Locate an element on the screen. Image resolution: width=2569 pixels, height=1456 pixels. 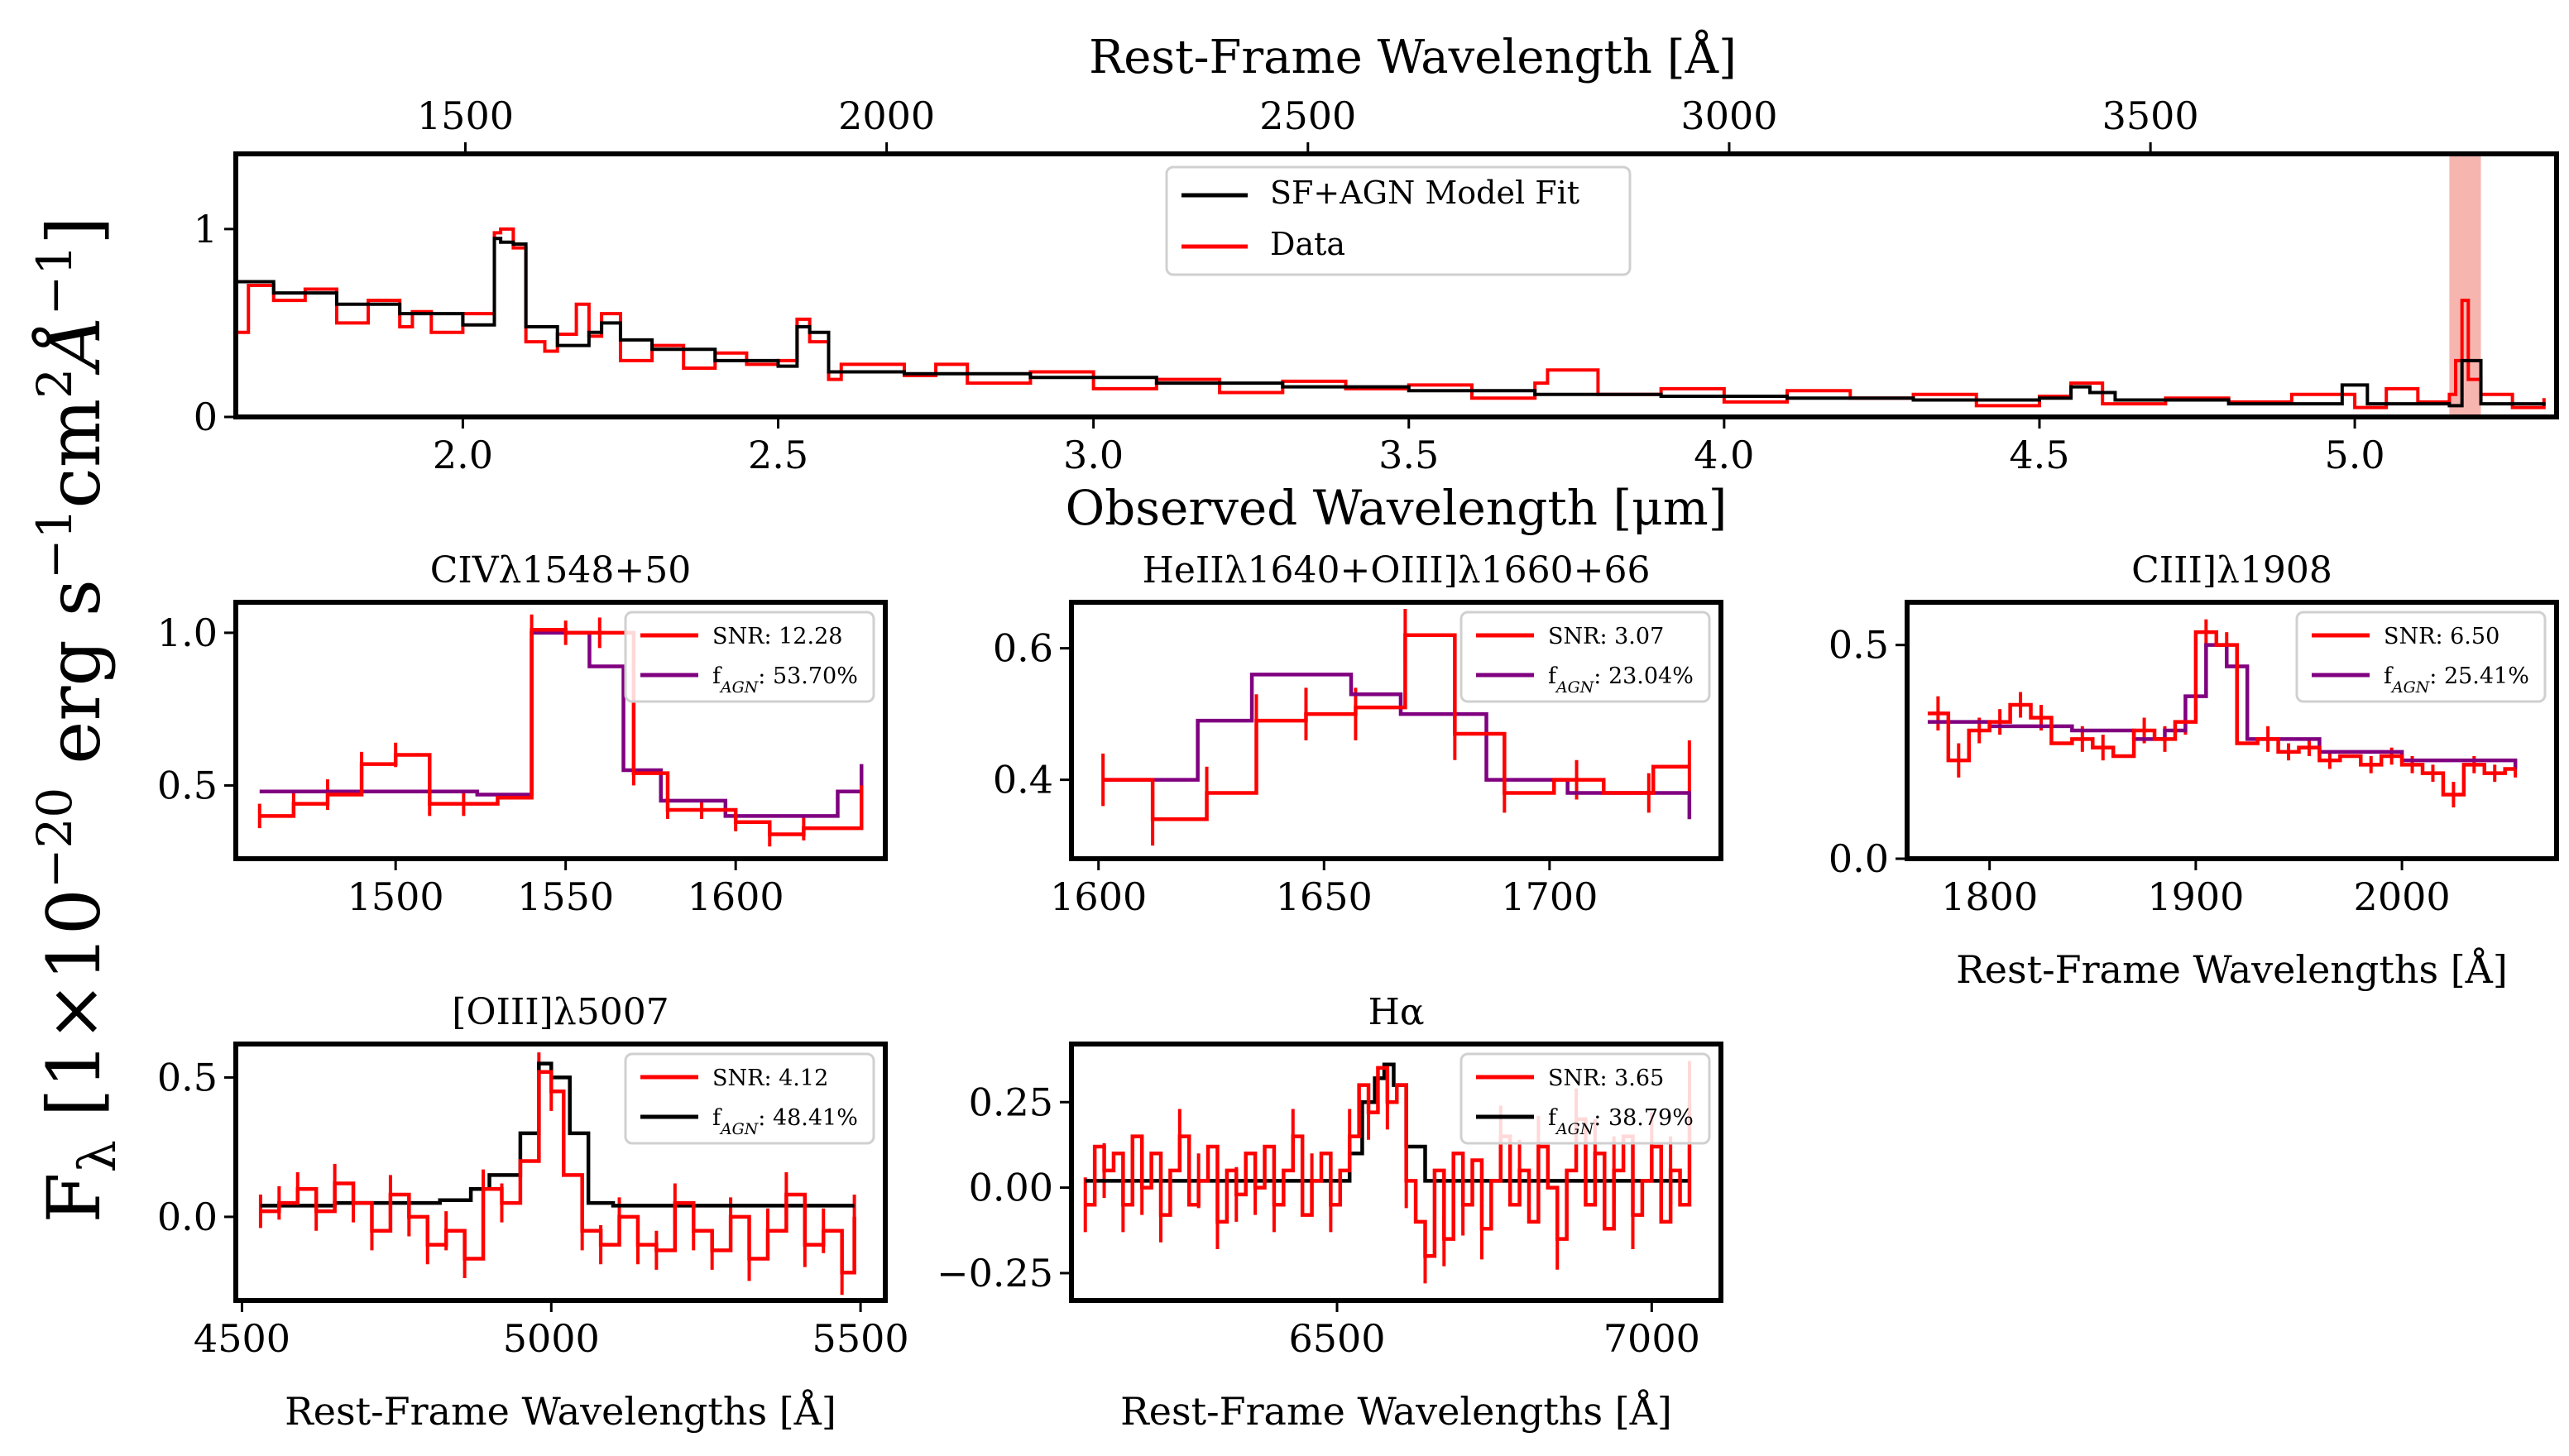
ha-series-data is located at coordinates (1388, 1162).